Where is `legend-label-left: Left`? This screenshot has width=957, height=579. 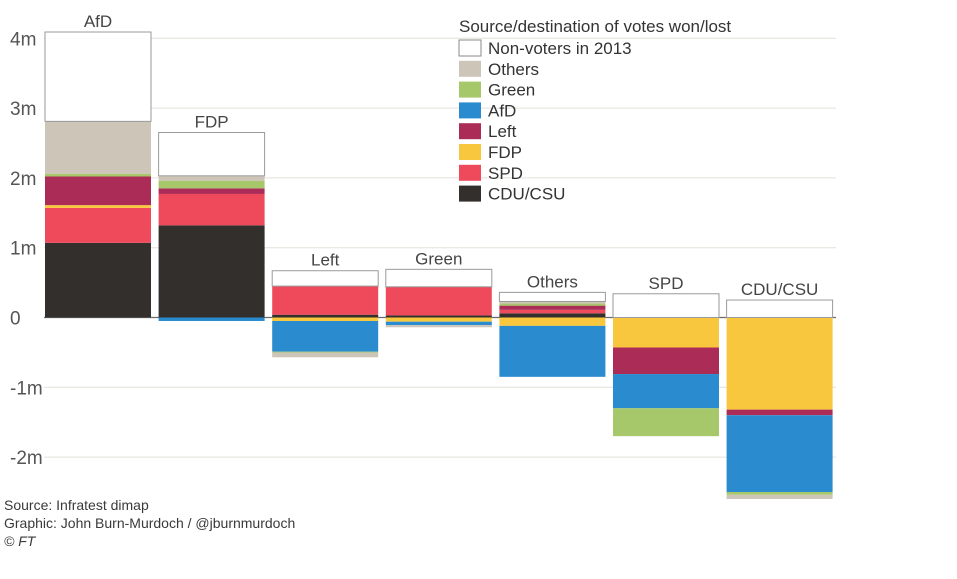 legend-label-left: Left is located at coordinates (502, 131).